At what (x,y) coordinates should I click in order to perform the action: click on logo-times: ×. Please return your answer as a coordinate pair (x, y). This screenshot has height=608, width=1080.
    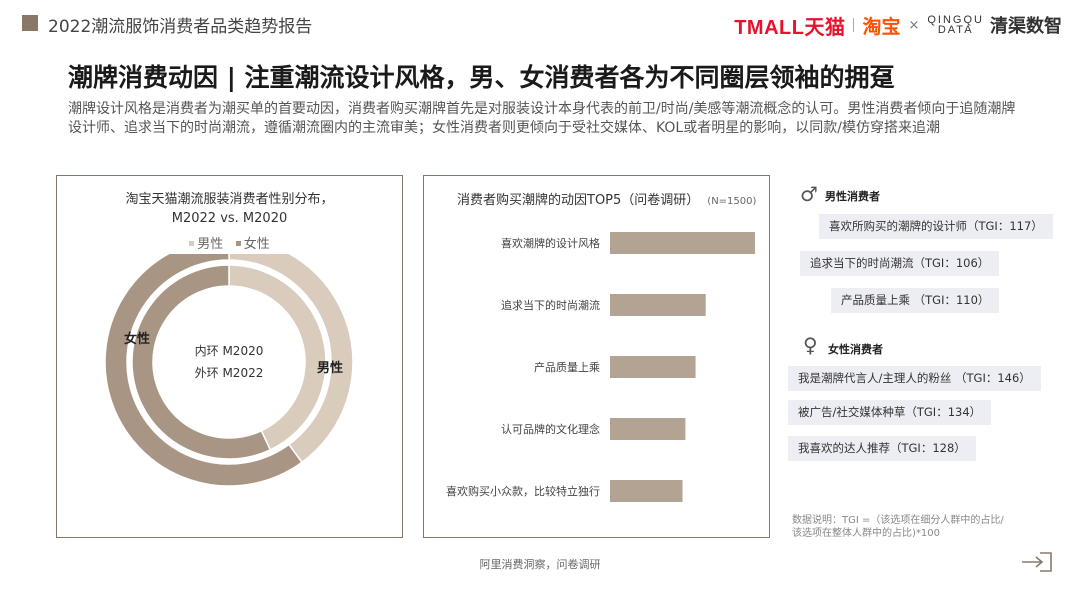
    Looking at the image, I should click on (914, 25).